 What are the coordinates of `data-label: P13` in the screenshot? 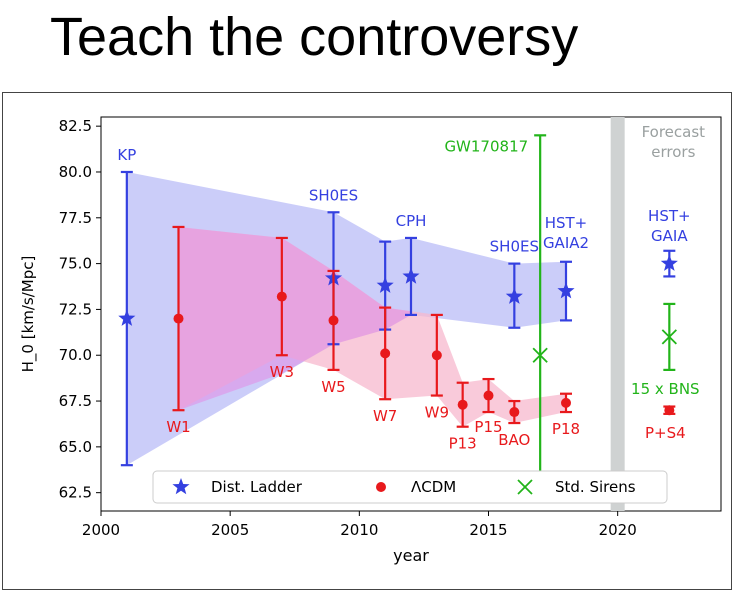 It's located at (463, 444).